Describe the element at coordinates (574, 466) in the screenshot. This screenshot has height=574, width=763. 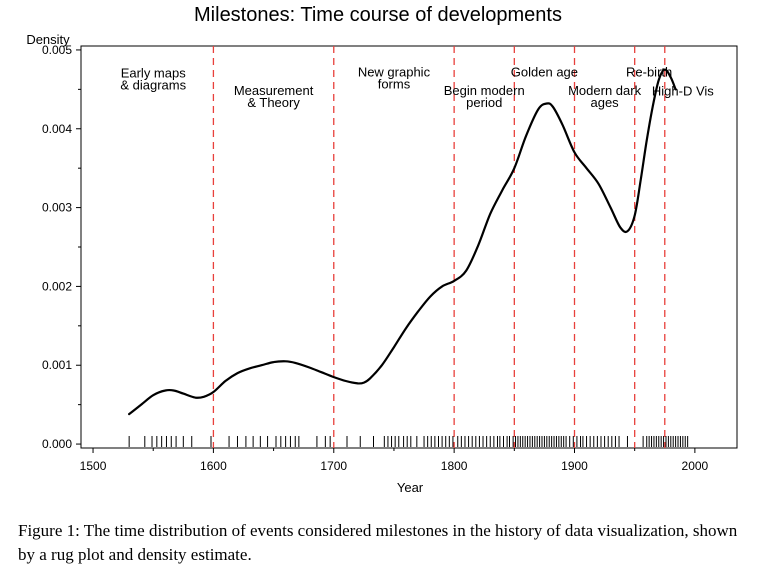
I see `x-tick-label: 1900` at that location.